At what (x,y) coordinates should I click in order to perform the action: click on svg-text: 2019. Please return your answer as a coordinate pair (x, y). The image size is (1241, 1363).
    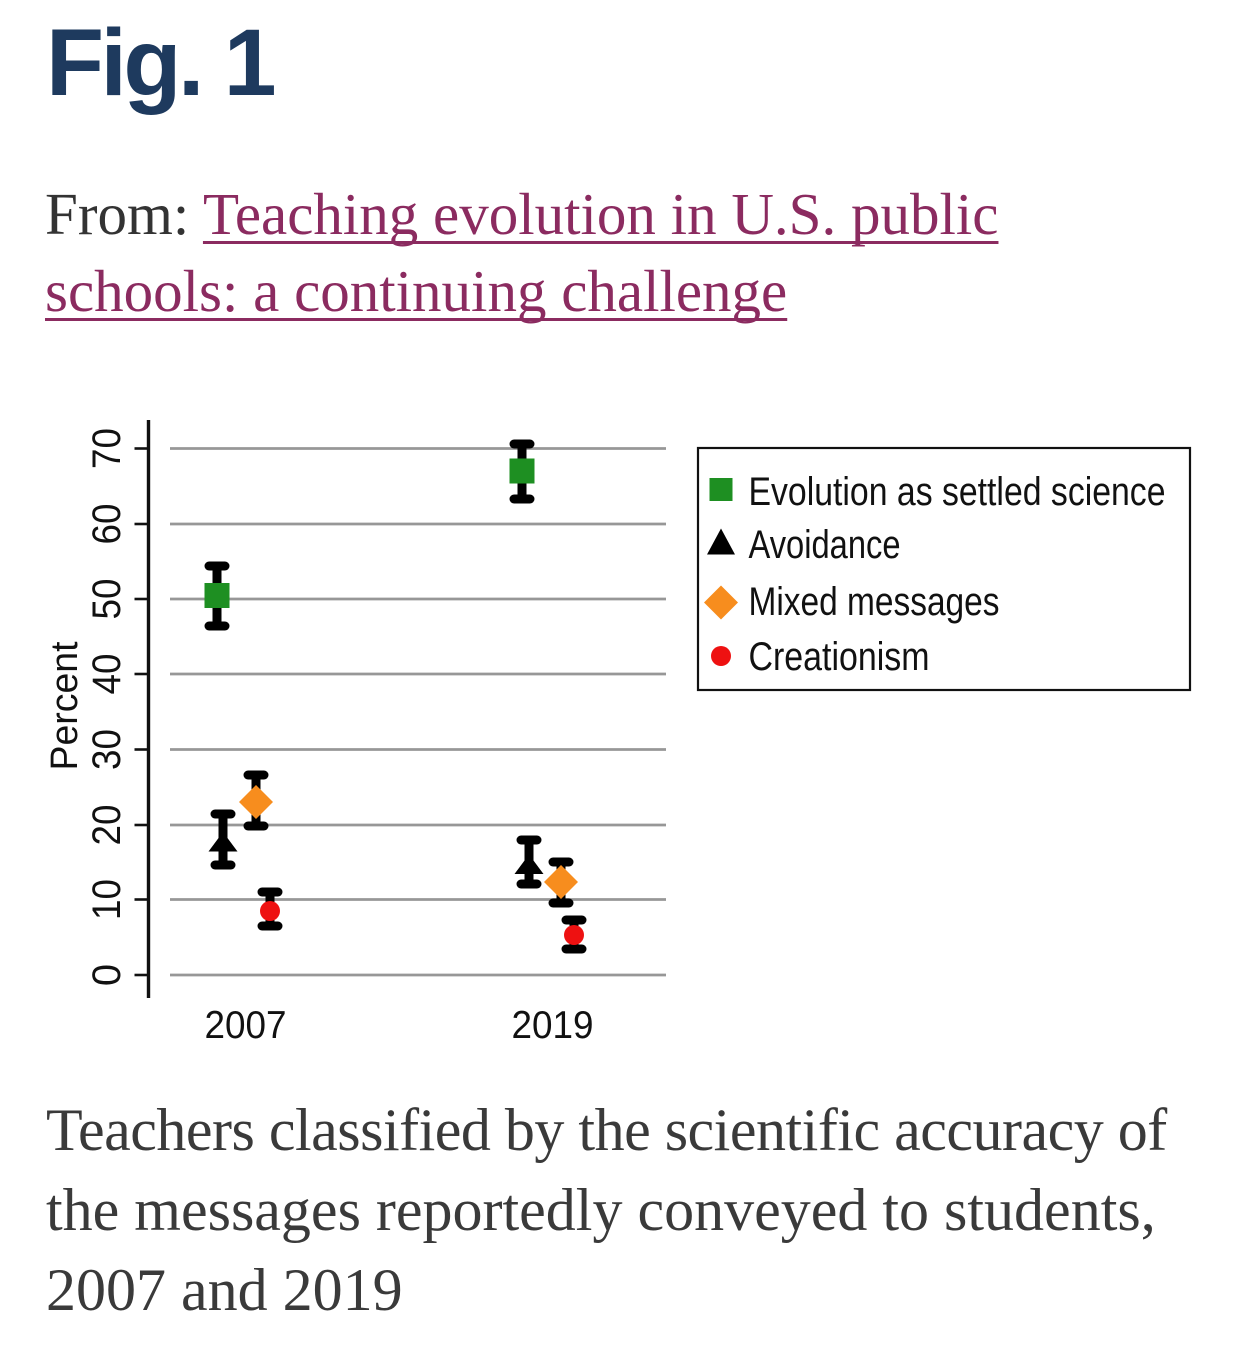
    Looking at the image, I should click on (553, 1025).